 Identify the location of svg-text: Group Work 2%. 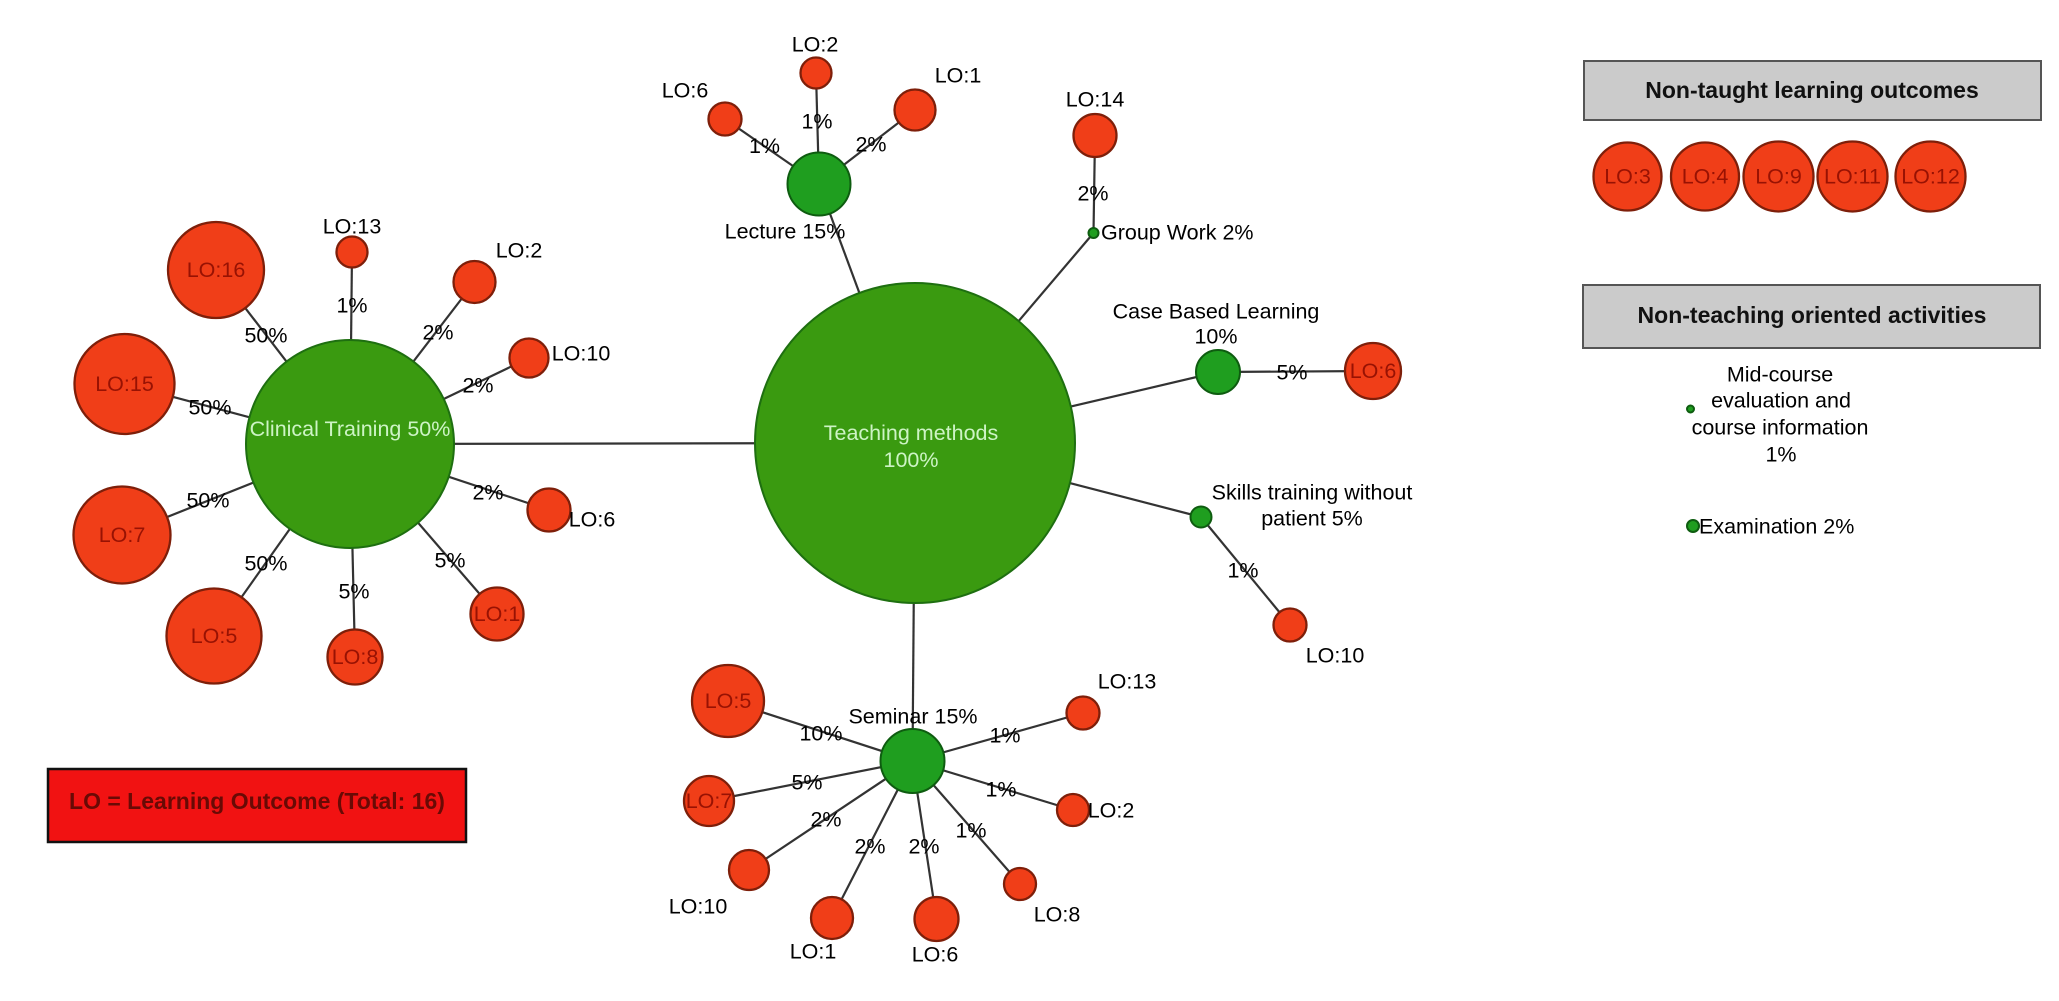
(1177, 233).